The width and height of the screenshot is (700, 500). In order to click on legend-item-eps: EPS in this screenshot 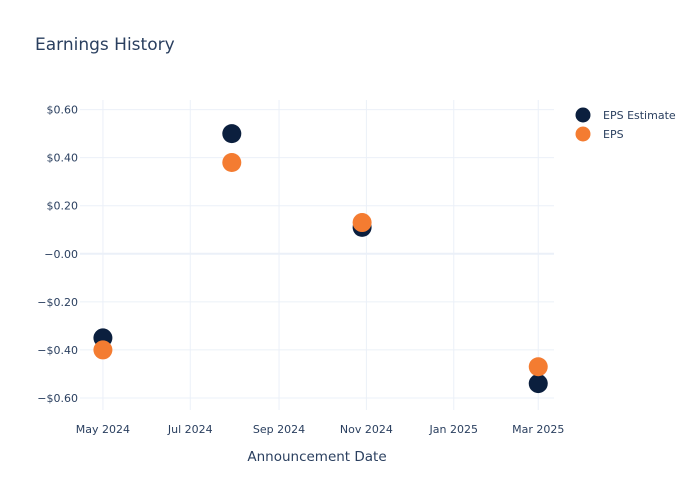, I will do `click(599, 134)`.